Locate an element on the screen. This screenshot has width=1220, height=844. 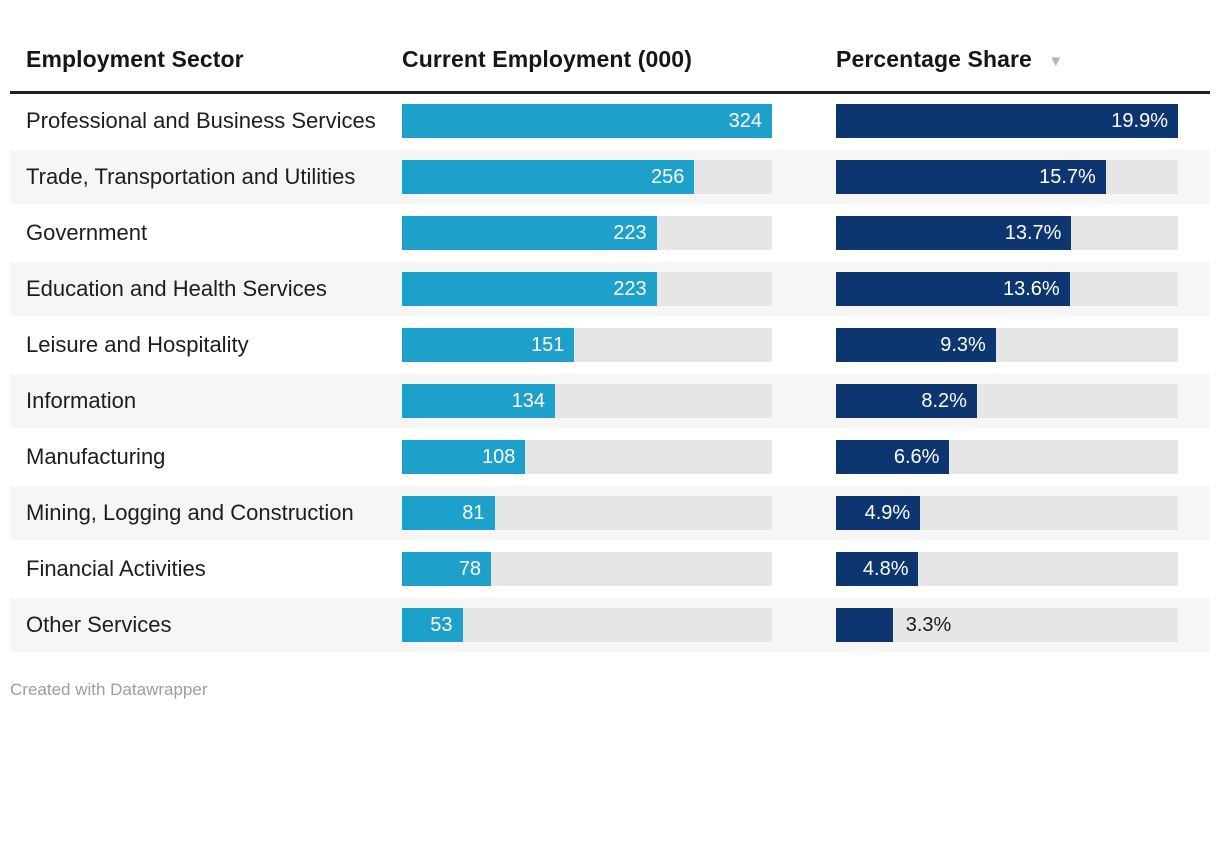
employment-bar: 81 is located at coordinates (448, 513).